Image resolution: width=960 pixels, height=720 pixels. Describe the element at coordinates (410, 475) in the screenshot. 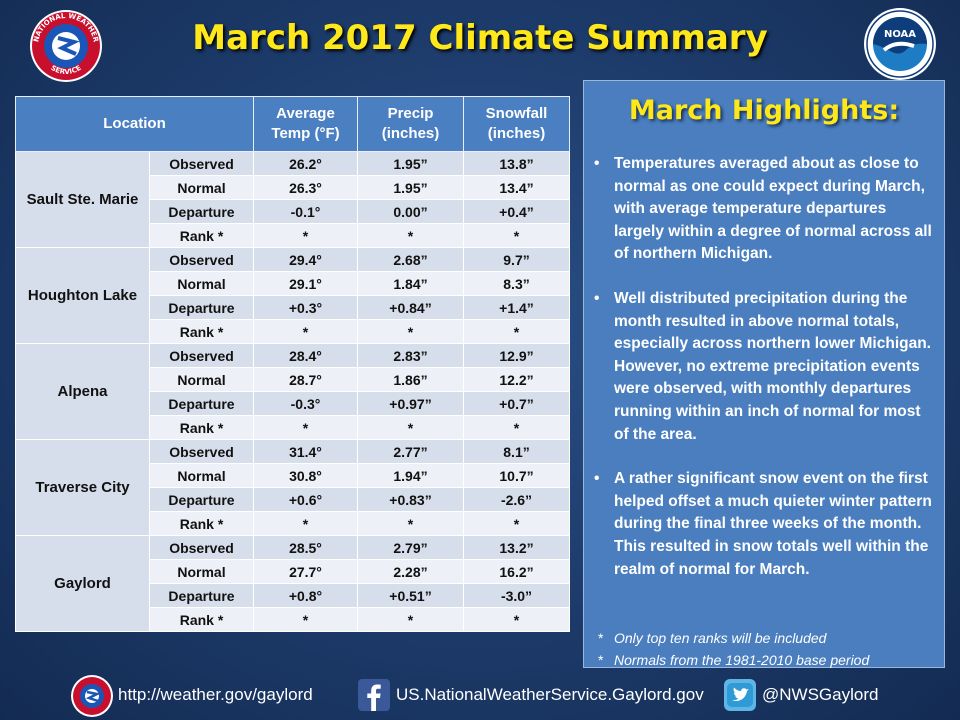

I see `precip-value: 1.94”` at that location.